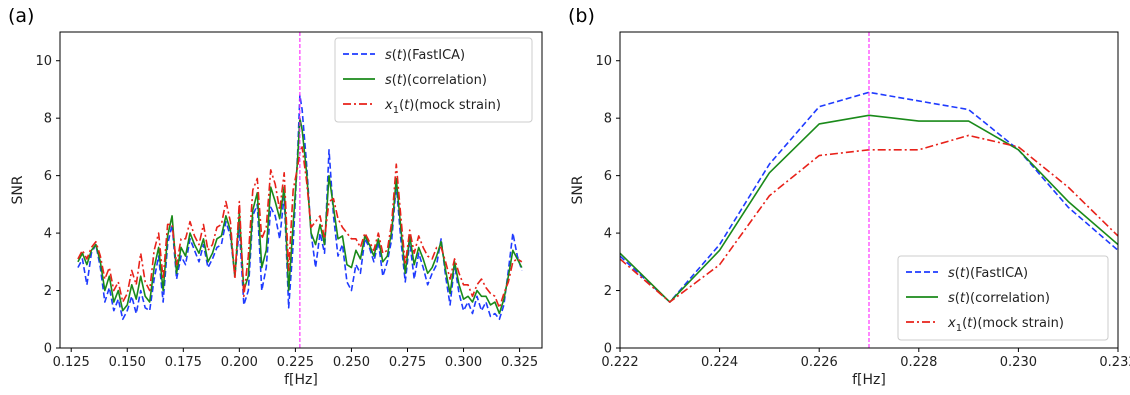 The width and height of the screenshot is (1130, 395). What do you see at coordinates (295, 362) in the screenshot?
I see `x-tick-label: 0.225` at bounding box center [295, 362].